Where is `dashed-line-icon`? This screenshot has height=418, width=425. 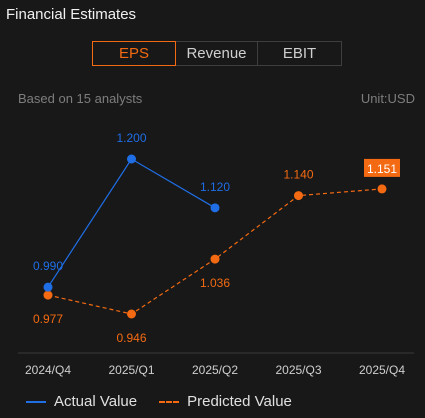 dashed-line-icon is located at coordinates (169, 401).